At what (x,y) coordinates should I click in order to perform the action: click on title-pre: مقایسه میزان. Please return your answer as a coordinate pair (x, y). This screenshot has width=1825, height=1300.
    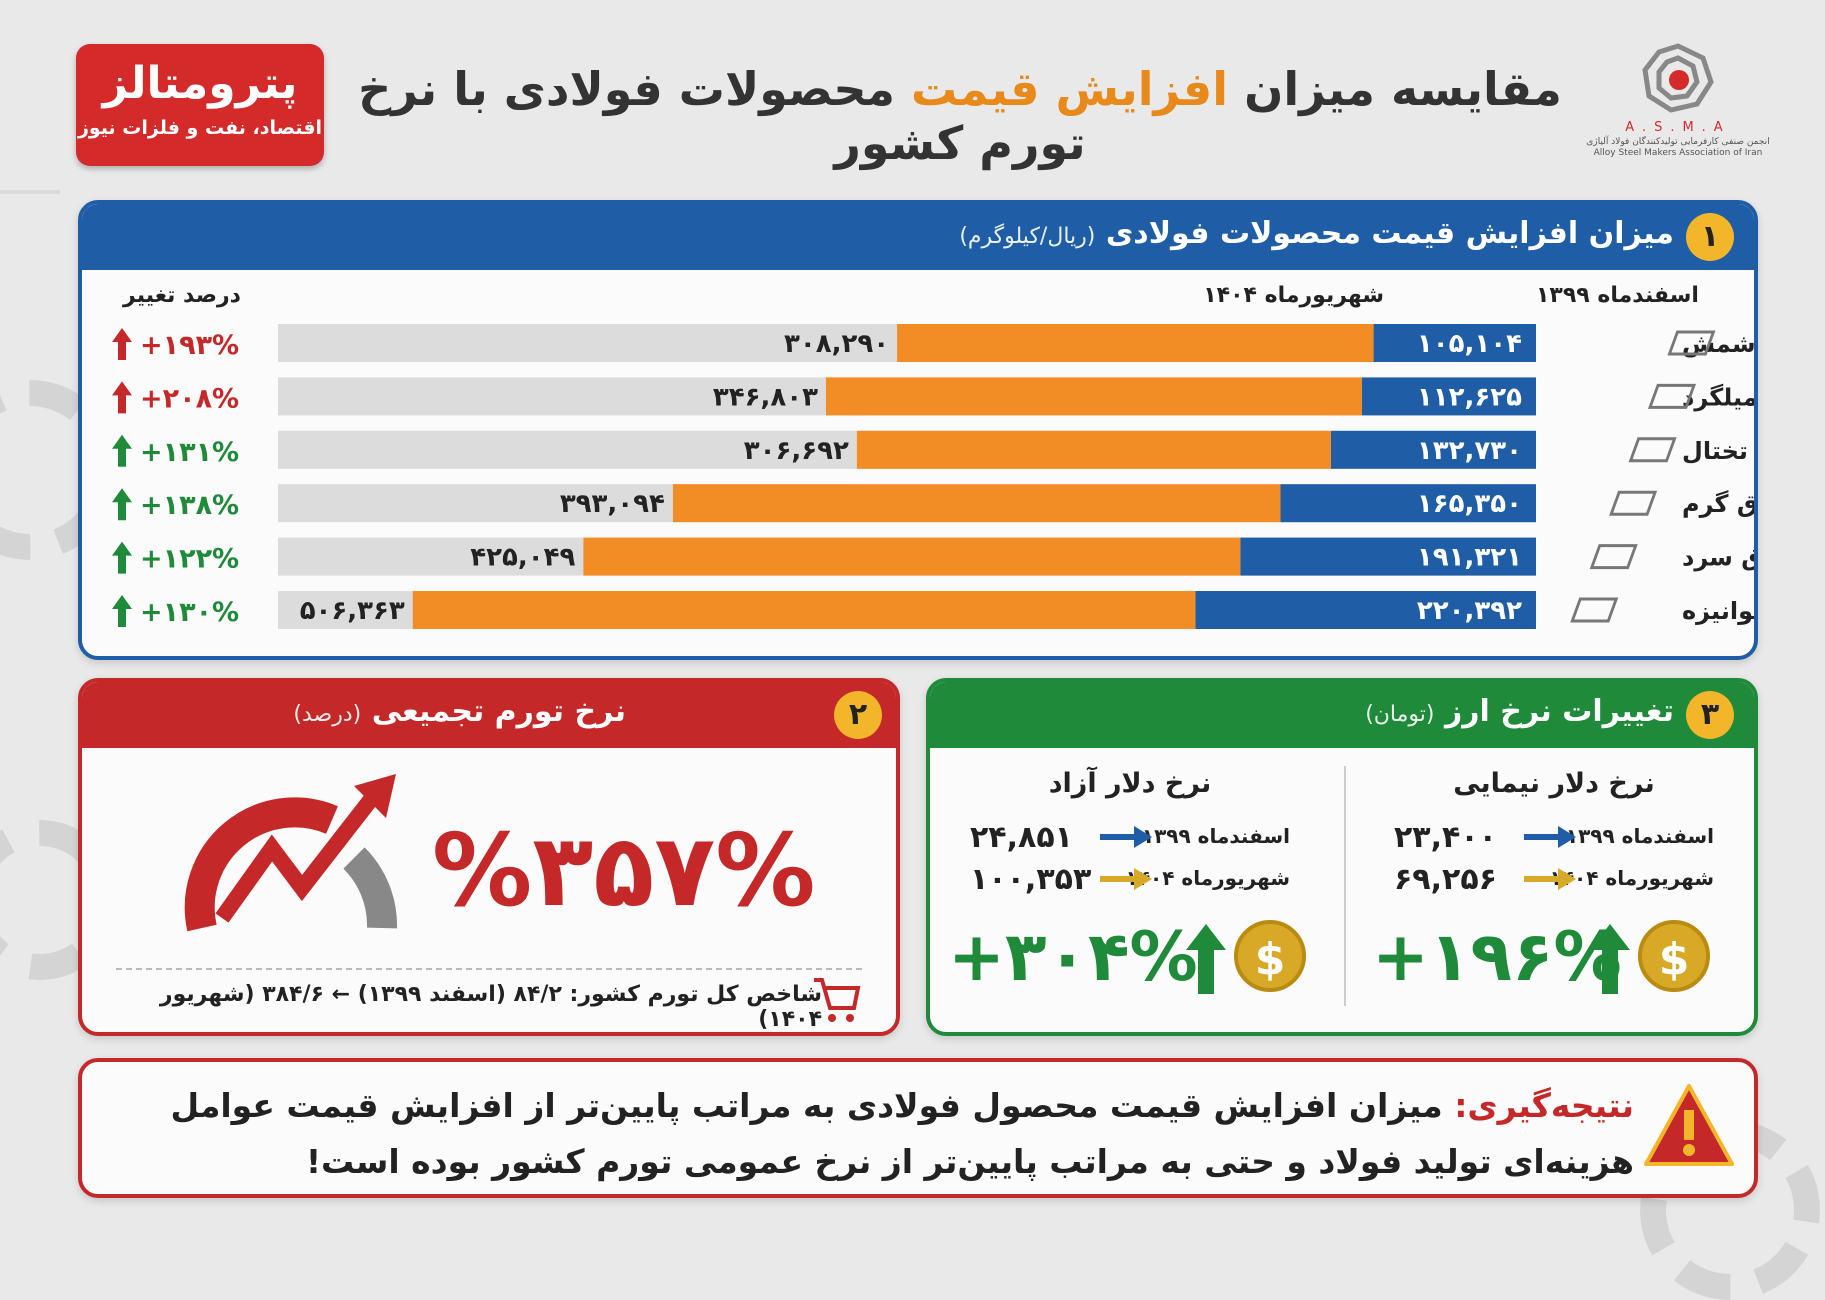
    Looking at the image, I should click on (1395, 89).